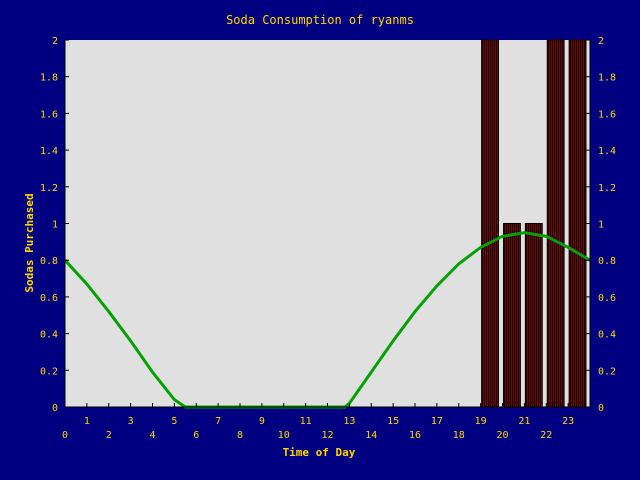  Describe the element at coordinates (568, 421) in the screenshot. I see `x-tick-label: 23` at that location.